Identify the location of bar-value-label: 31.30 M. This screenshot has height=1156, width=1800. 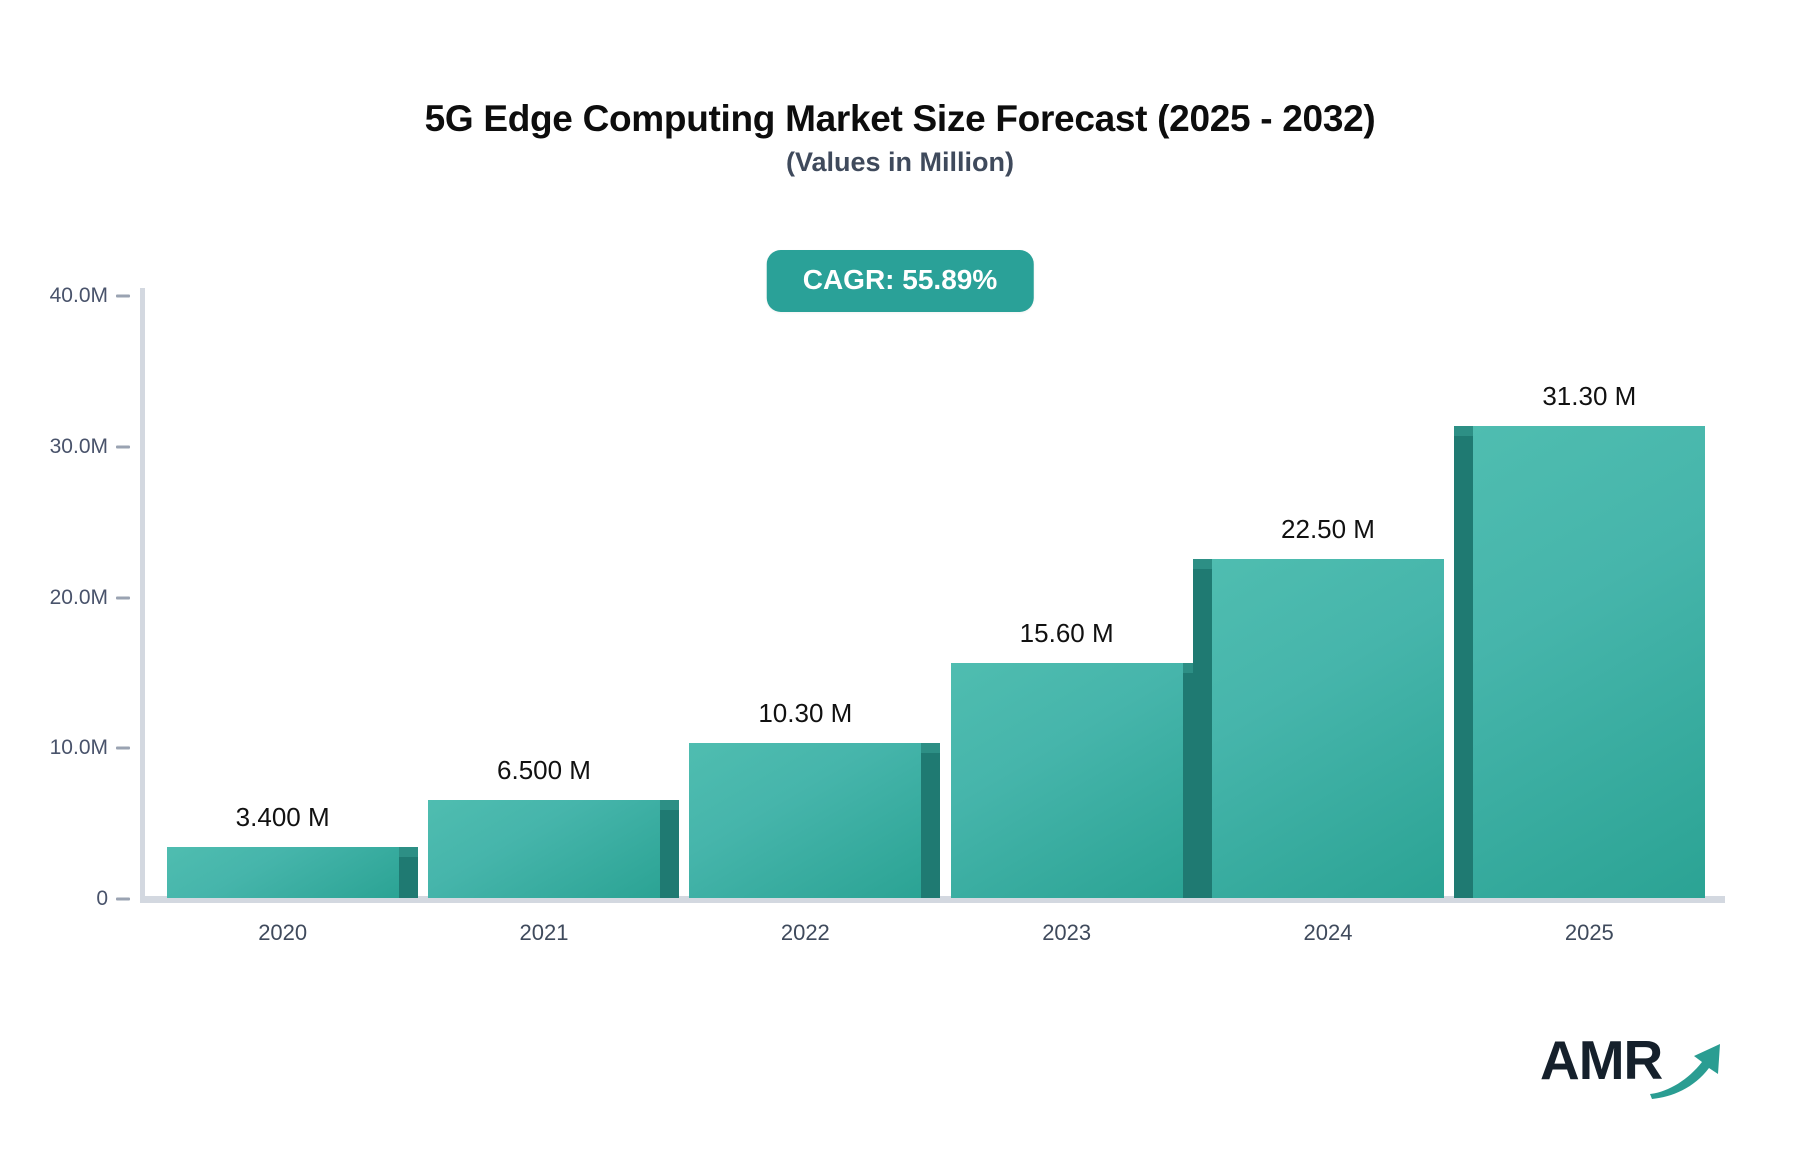
(1589, 396).